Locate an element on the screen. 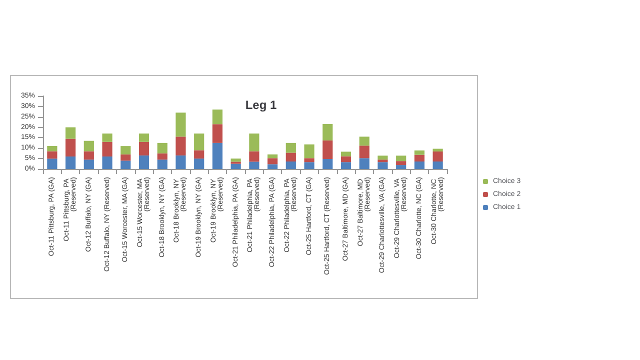 This screenshot has width=640, height=360. chart-title: Leg 1 is located at coordinates (261, 105).